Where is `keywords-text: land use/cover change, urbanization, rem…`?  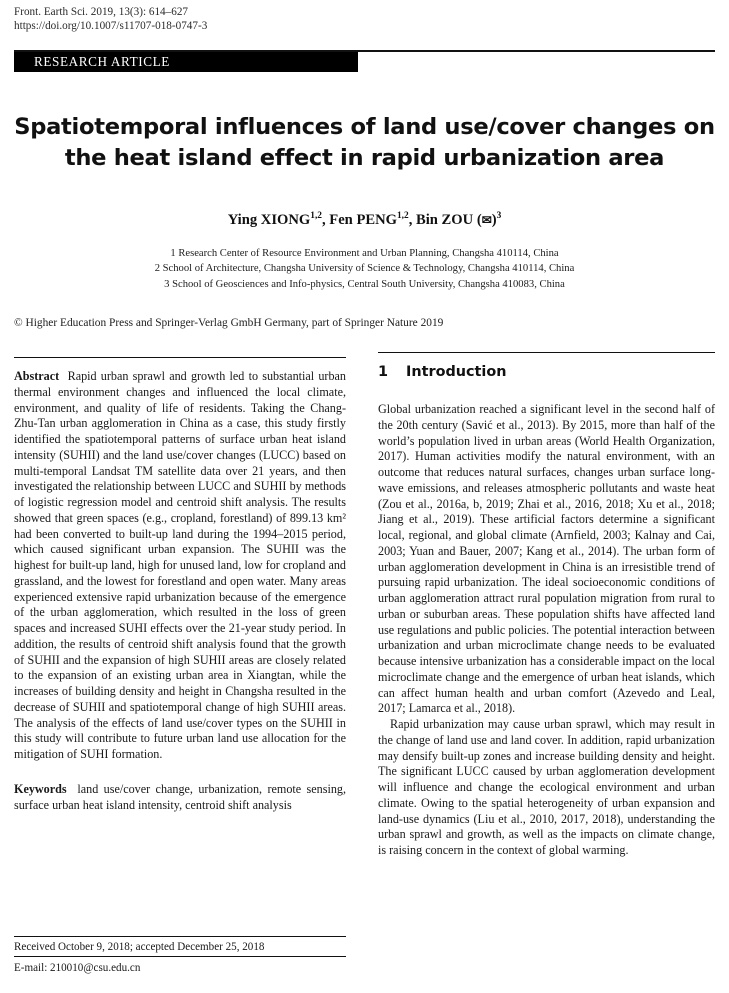
keywords-text: land use/cover change, urbanization, rem… is located at coordinates (180, 796).